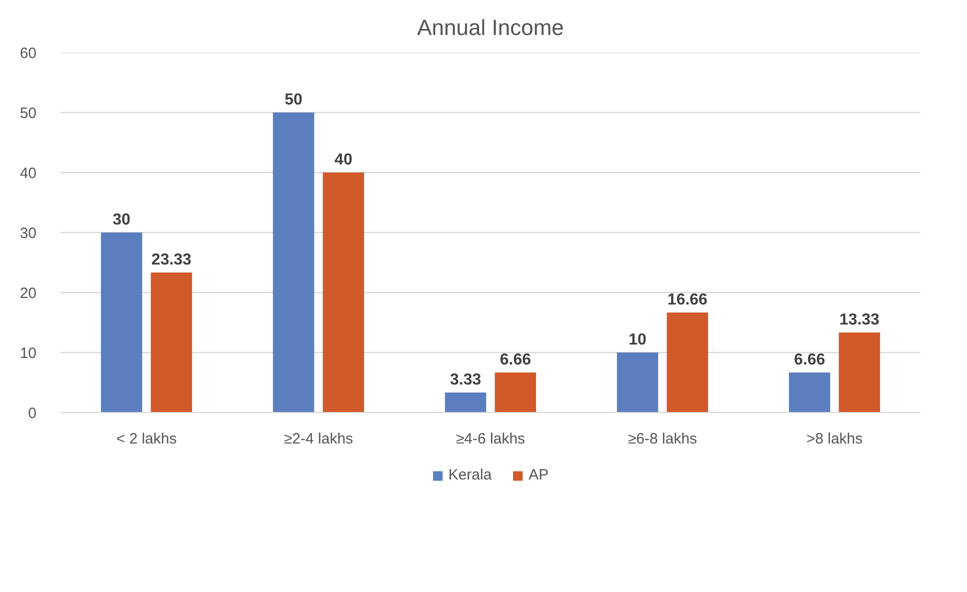 This screenshot has width=967, height=592. I want to click on y-tick-label: 40, so click(28, 173).